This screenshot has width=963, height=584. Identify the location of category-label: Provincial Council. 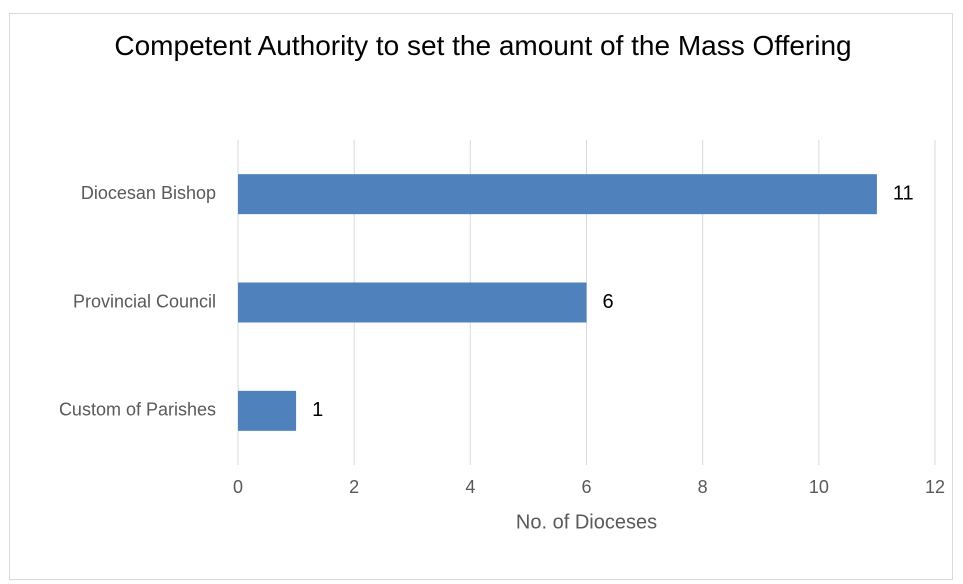
(144, 301).